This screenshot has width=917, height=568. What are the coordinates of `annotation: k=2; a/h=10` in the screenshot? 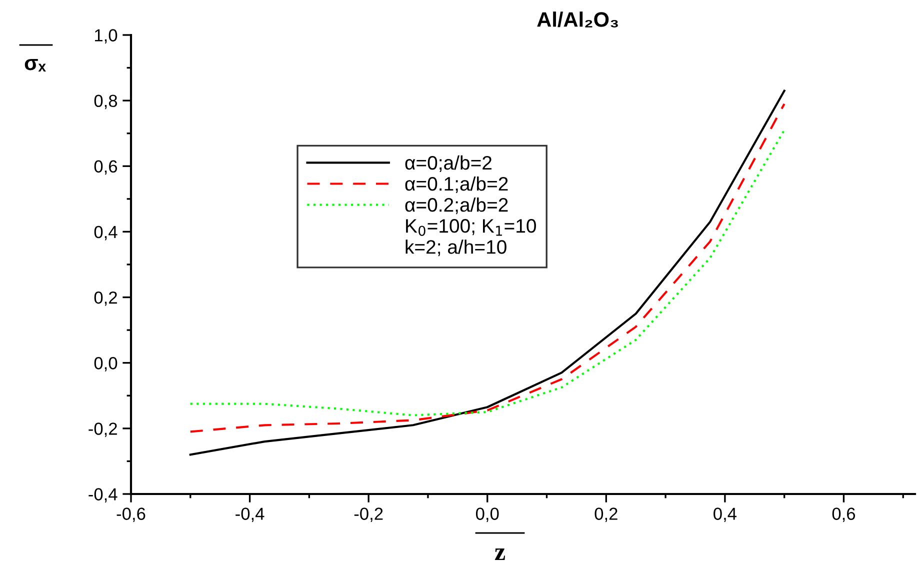 It's located at (456, 248).